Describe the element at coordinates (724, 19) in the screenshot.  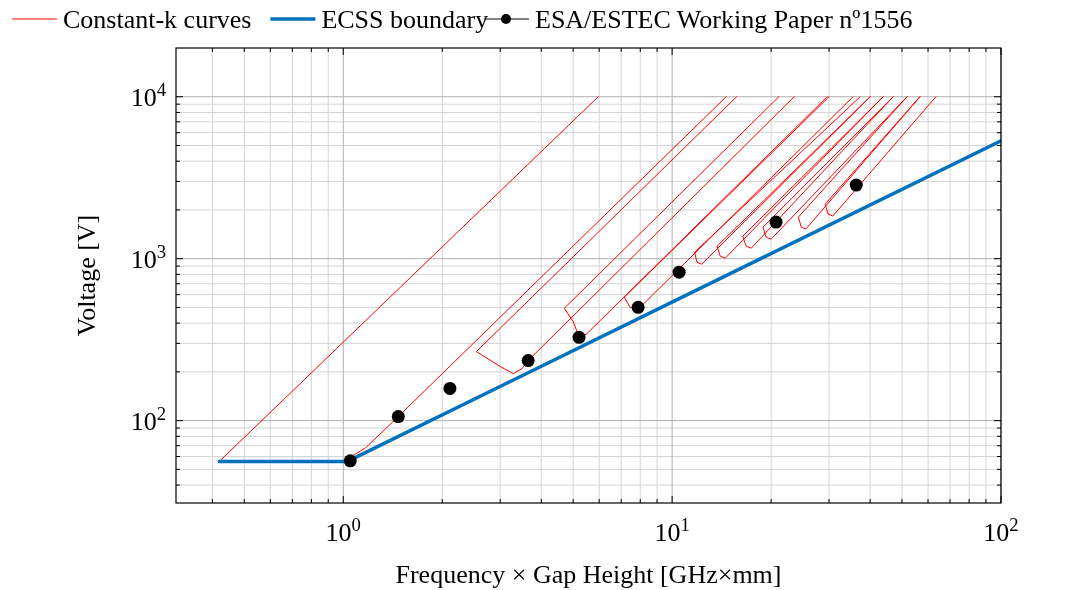
I see `legend-label: ESA/ESTEC Working Paper nº1556` at that location.